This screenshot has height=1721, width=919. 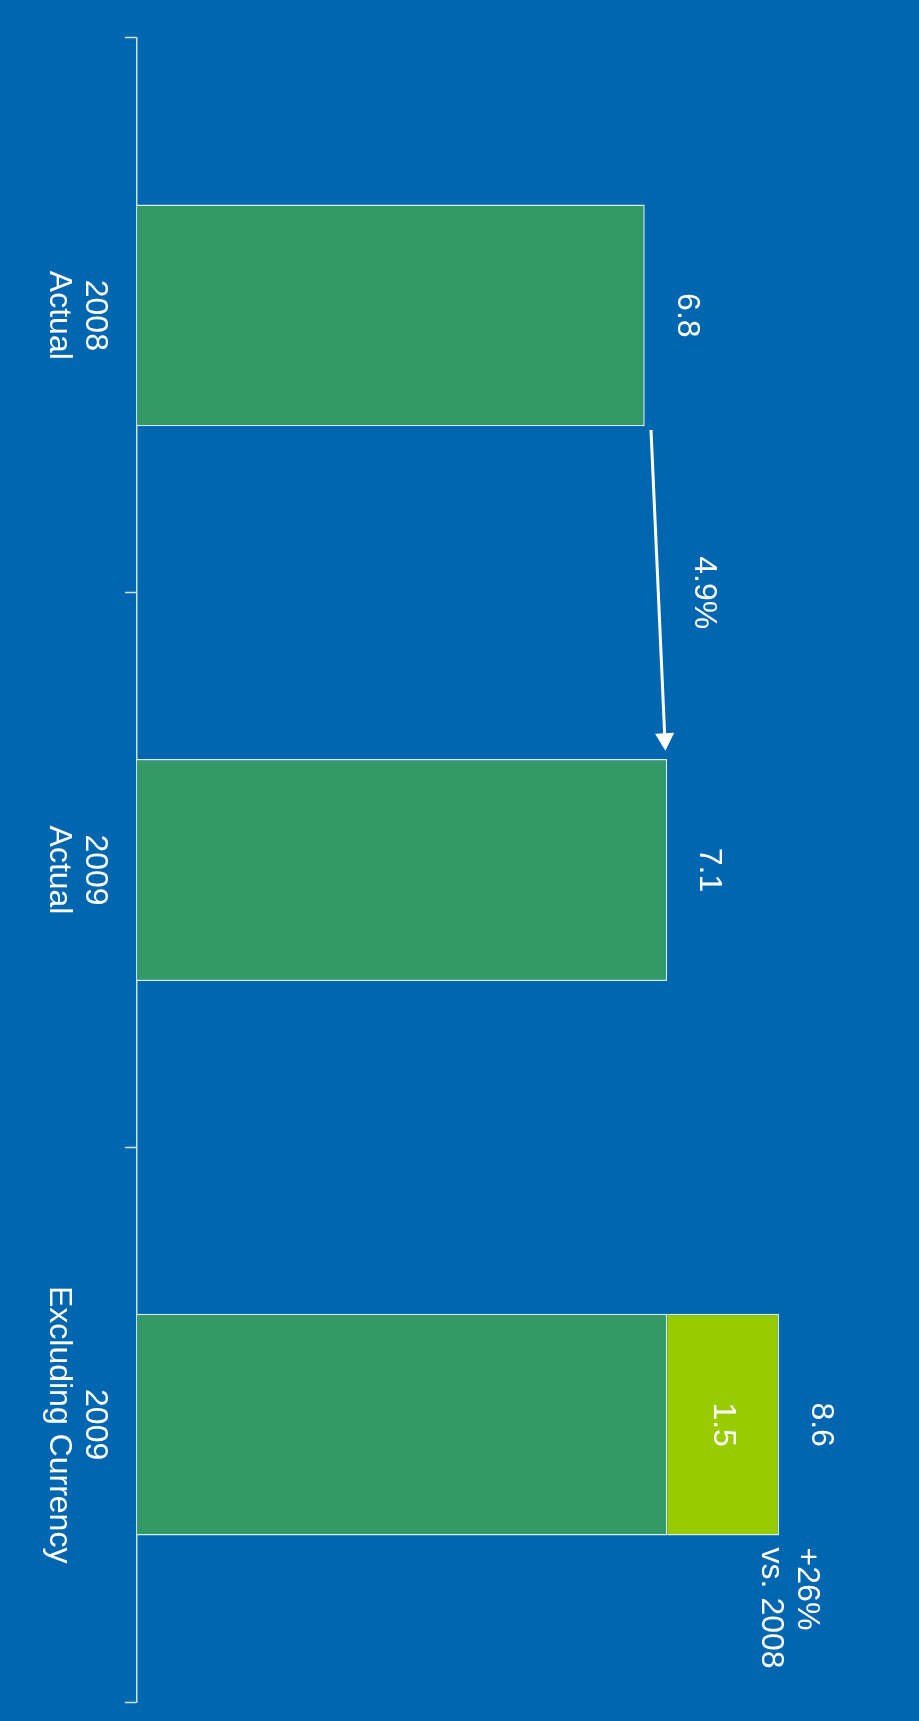 I want to click on total-label: 8.6, so click(x=823, y=1424).